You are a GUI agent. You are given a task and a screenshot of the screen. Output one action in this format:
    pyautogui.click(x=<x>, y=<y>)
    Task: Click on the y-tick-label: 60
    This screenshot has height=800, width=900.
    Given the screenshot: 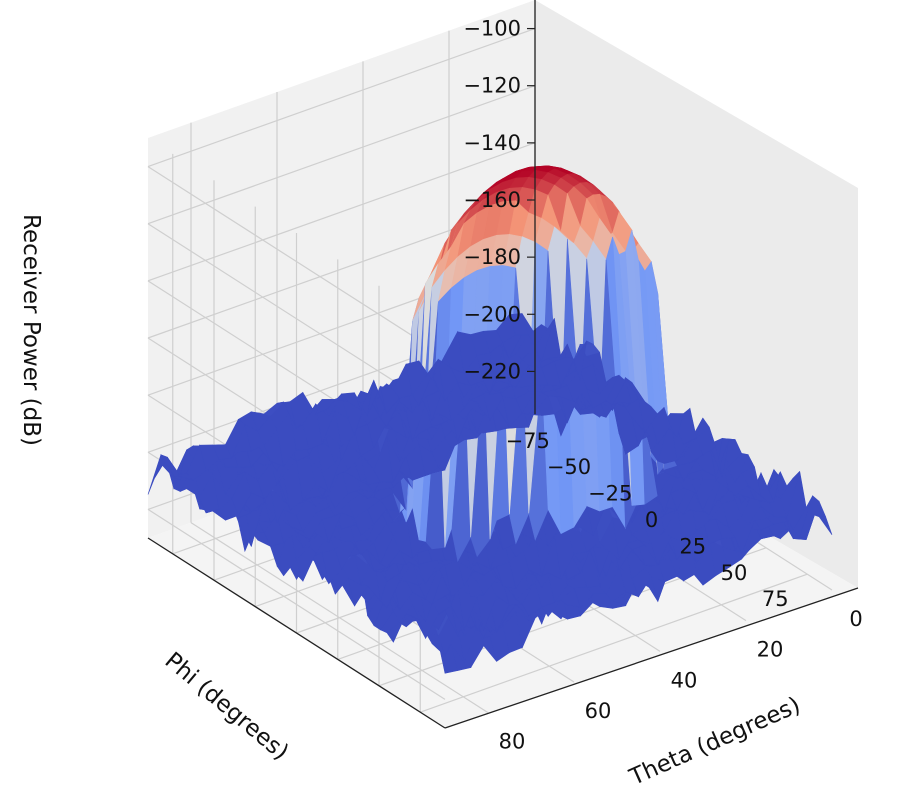 What is the action you would take?
    pyautogui.click(x=598, y=711)
    